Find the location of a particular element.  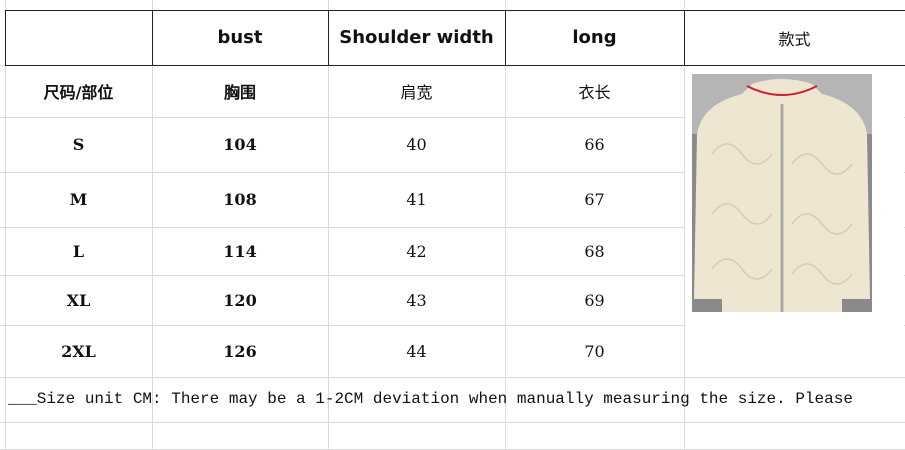

table-cell: 69 is located at coordinates (594, 300).